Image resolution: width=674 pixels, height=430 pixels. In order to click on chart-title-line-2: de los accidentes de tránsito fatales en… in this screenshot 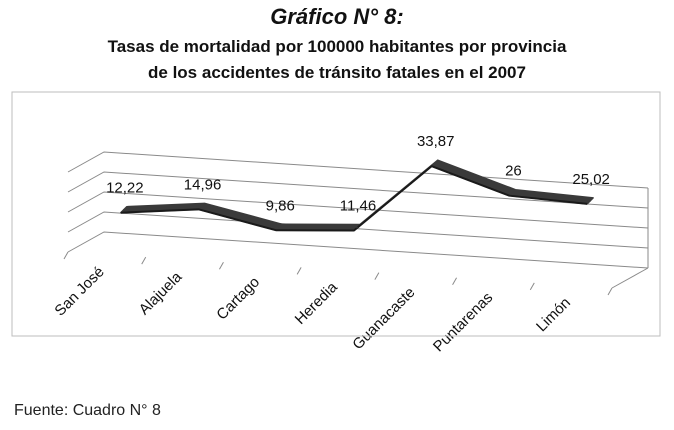, I will do `click(337, 72)`.